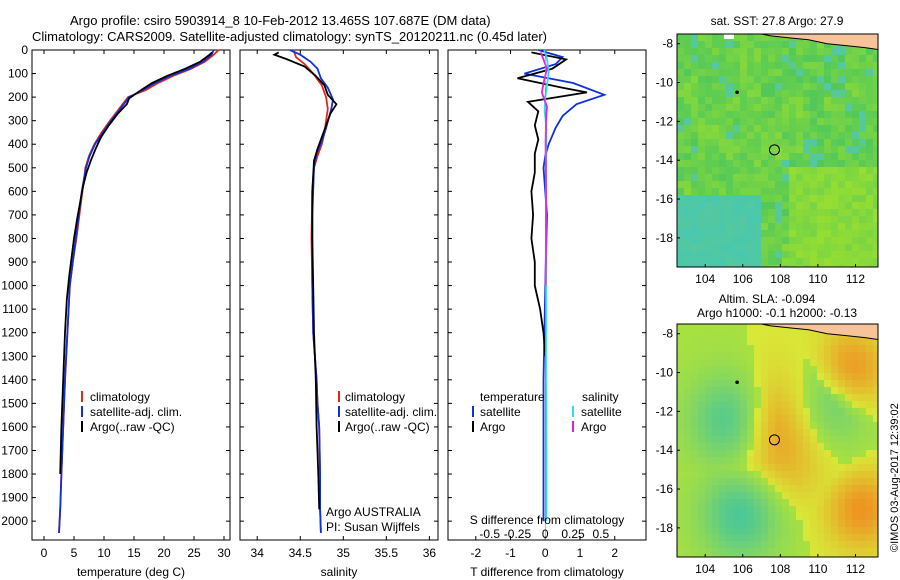  What do you see at coordinates (552, 204) in the screenshot?
I see `series-line` at bounding box center [552, 204].